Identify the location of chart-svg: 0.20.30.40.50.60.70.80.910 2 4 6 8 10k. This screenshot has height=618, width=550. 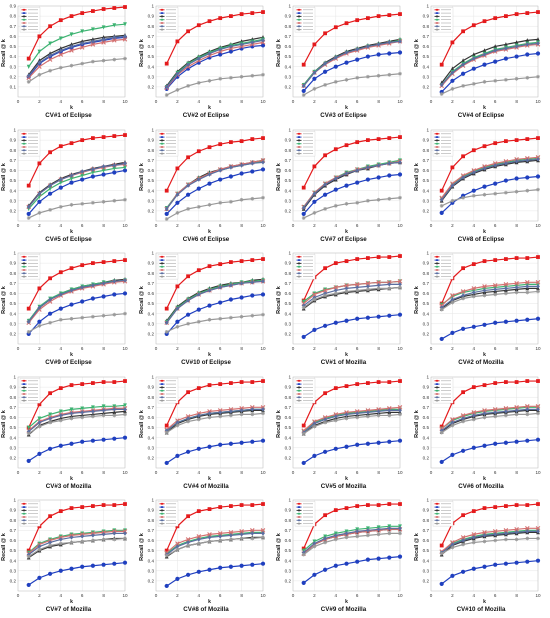
(344, 427).